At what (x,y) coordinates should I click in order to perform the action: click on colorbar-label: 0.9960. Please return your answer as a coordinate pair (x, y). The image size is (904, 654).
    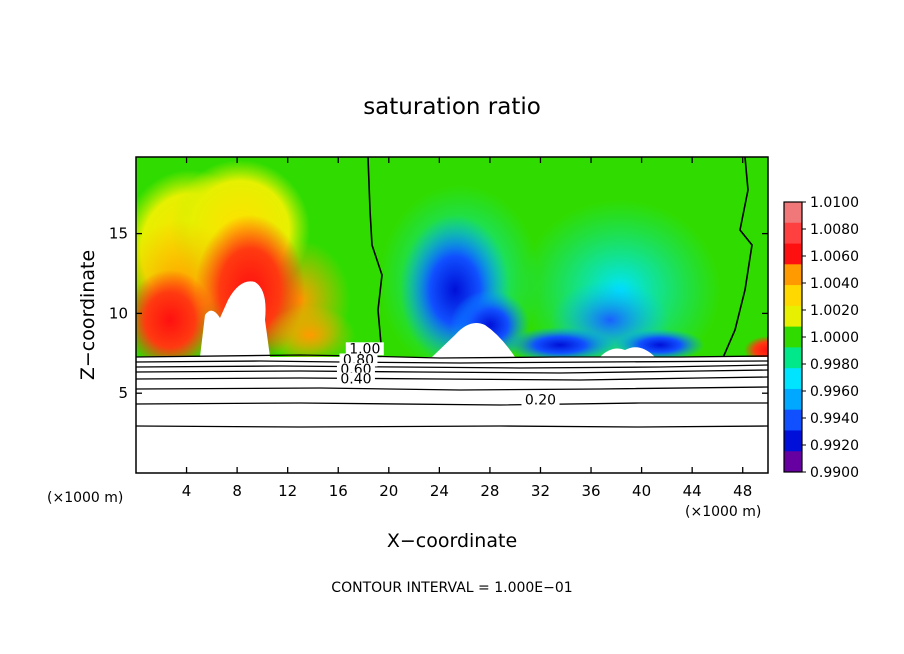
    Looking at the image, I should click on (834, 392).